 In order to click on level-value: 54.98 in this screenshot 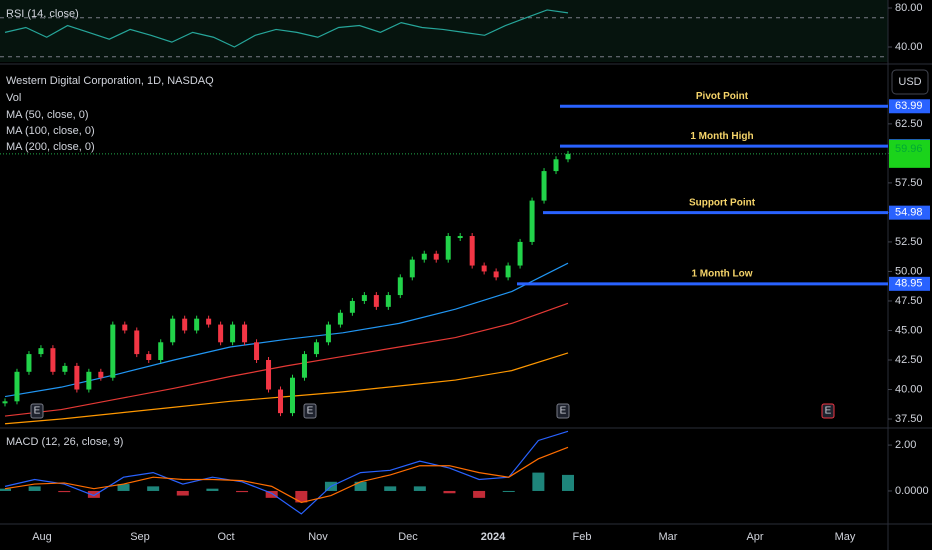, I will do `click(909, 213)`.